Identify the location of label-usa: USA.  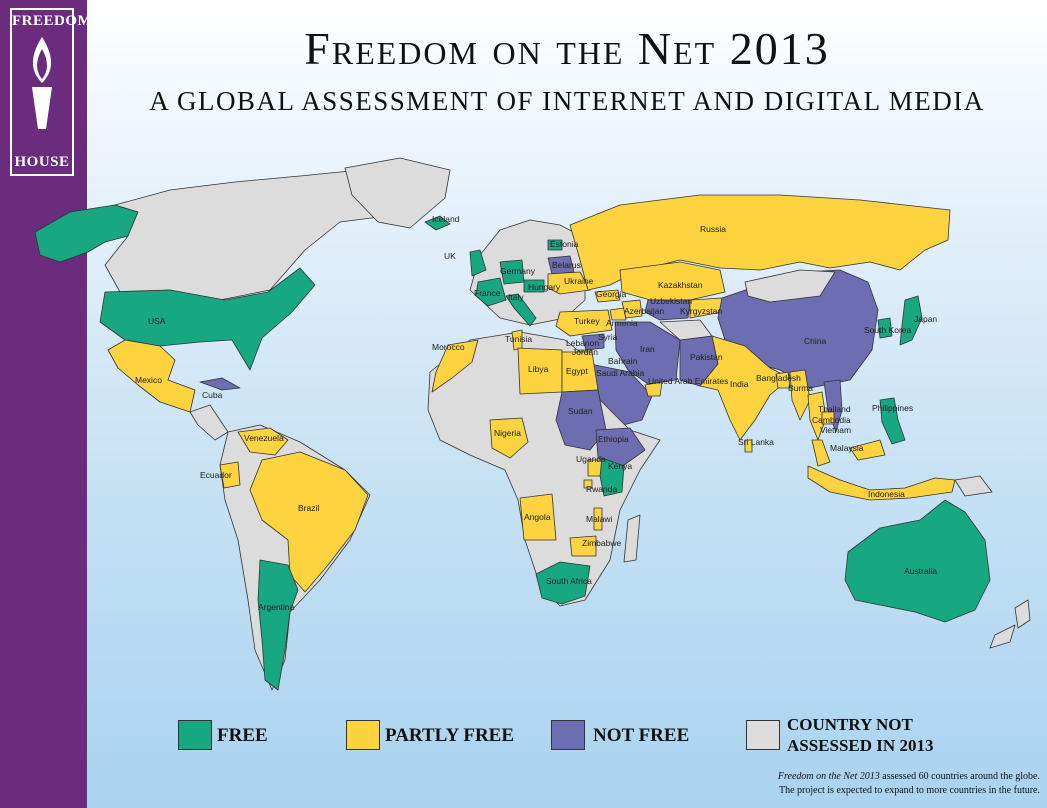
(157, 321).